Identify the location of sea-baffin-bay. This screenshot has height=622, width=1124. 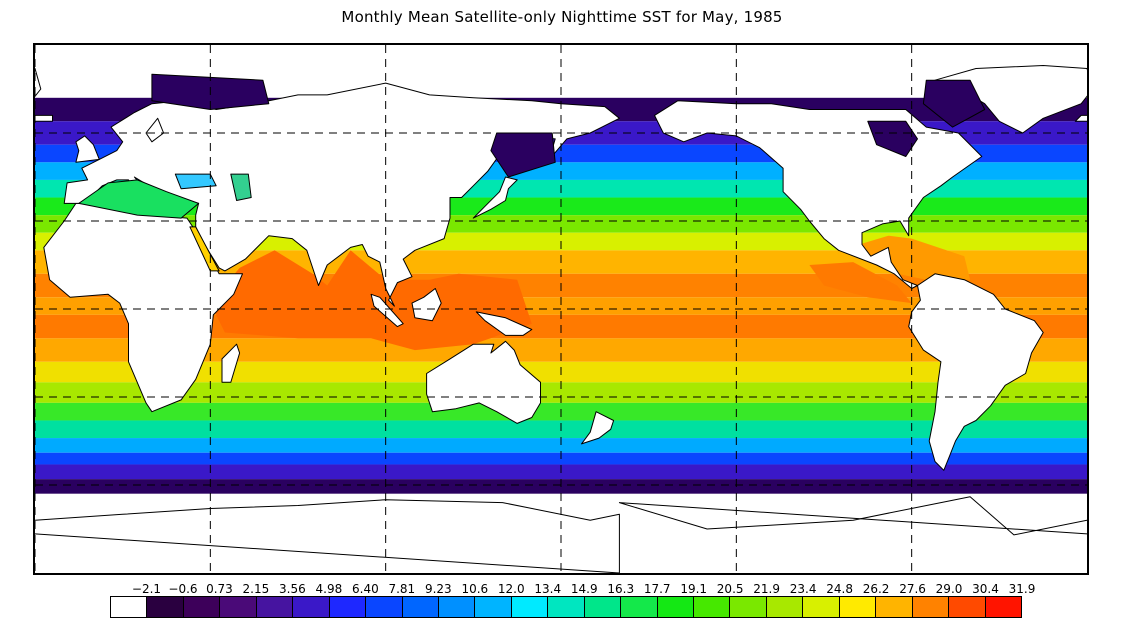
(954, 103).